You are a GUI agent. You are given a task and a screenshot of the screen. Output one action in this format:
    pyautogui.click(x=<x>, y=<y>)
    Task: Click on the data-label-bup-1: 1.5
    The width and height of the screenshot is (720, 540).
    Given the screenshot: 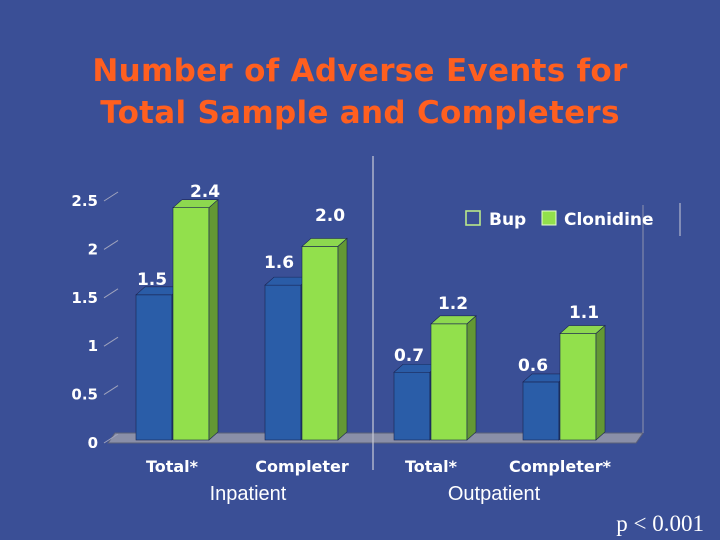 What is the action you would take?
    pyautogui.click(x=152, y=280)
    